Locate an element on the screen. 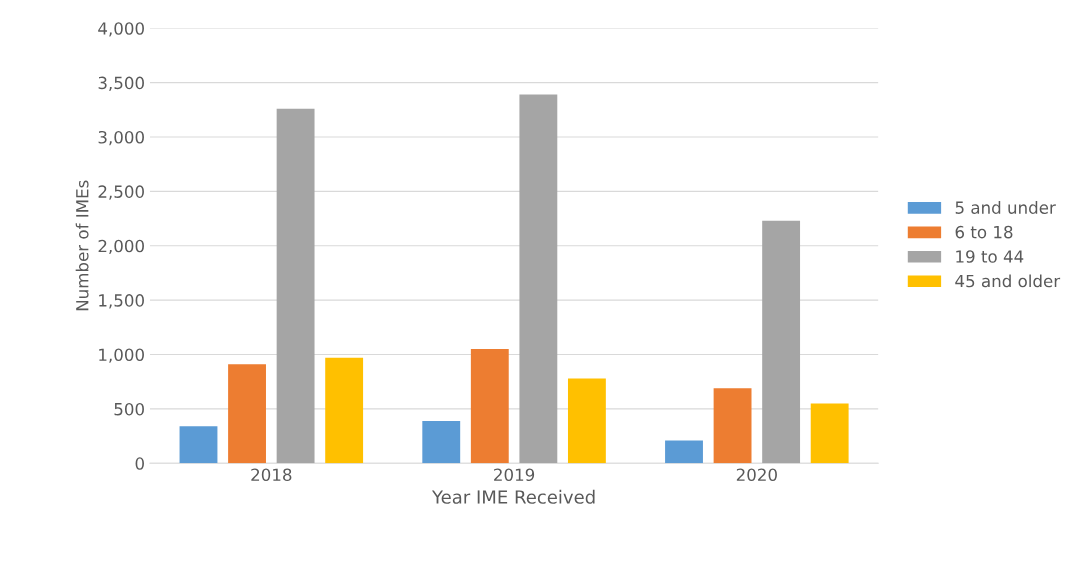  y-tick-label: 2,000 is located at coordinates (121, 247).